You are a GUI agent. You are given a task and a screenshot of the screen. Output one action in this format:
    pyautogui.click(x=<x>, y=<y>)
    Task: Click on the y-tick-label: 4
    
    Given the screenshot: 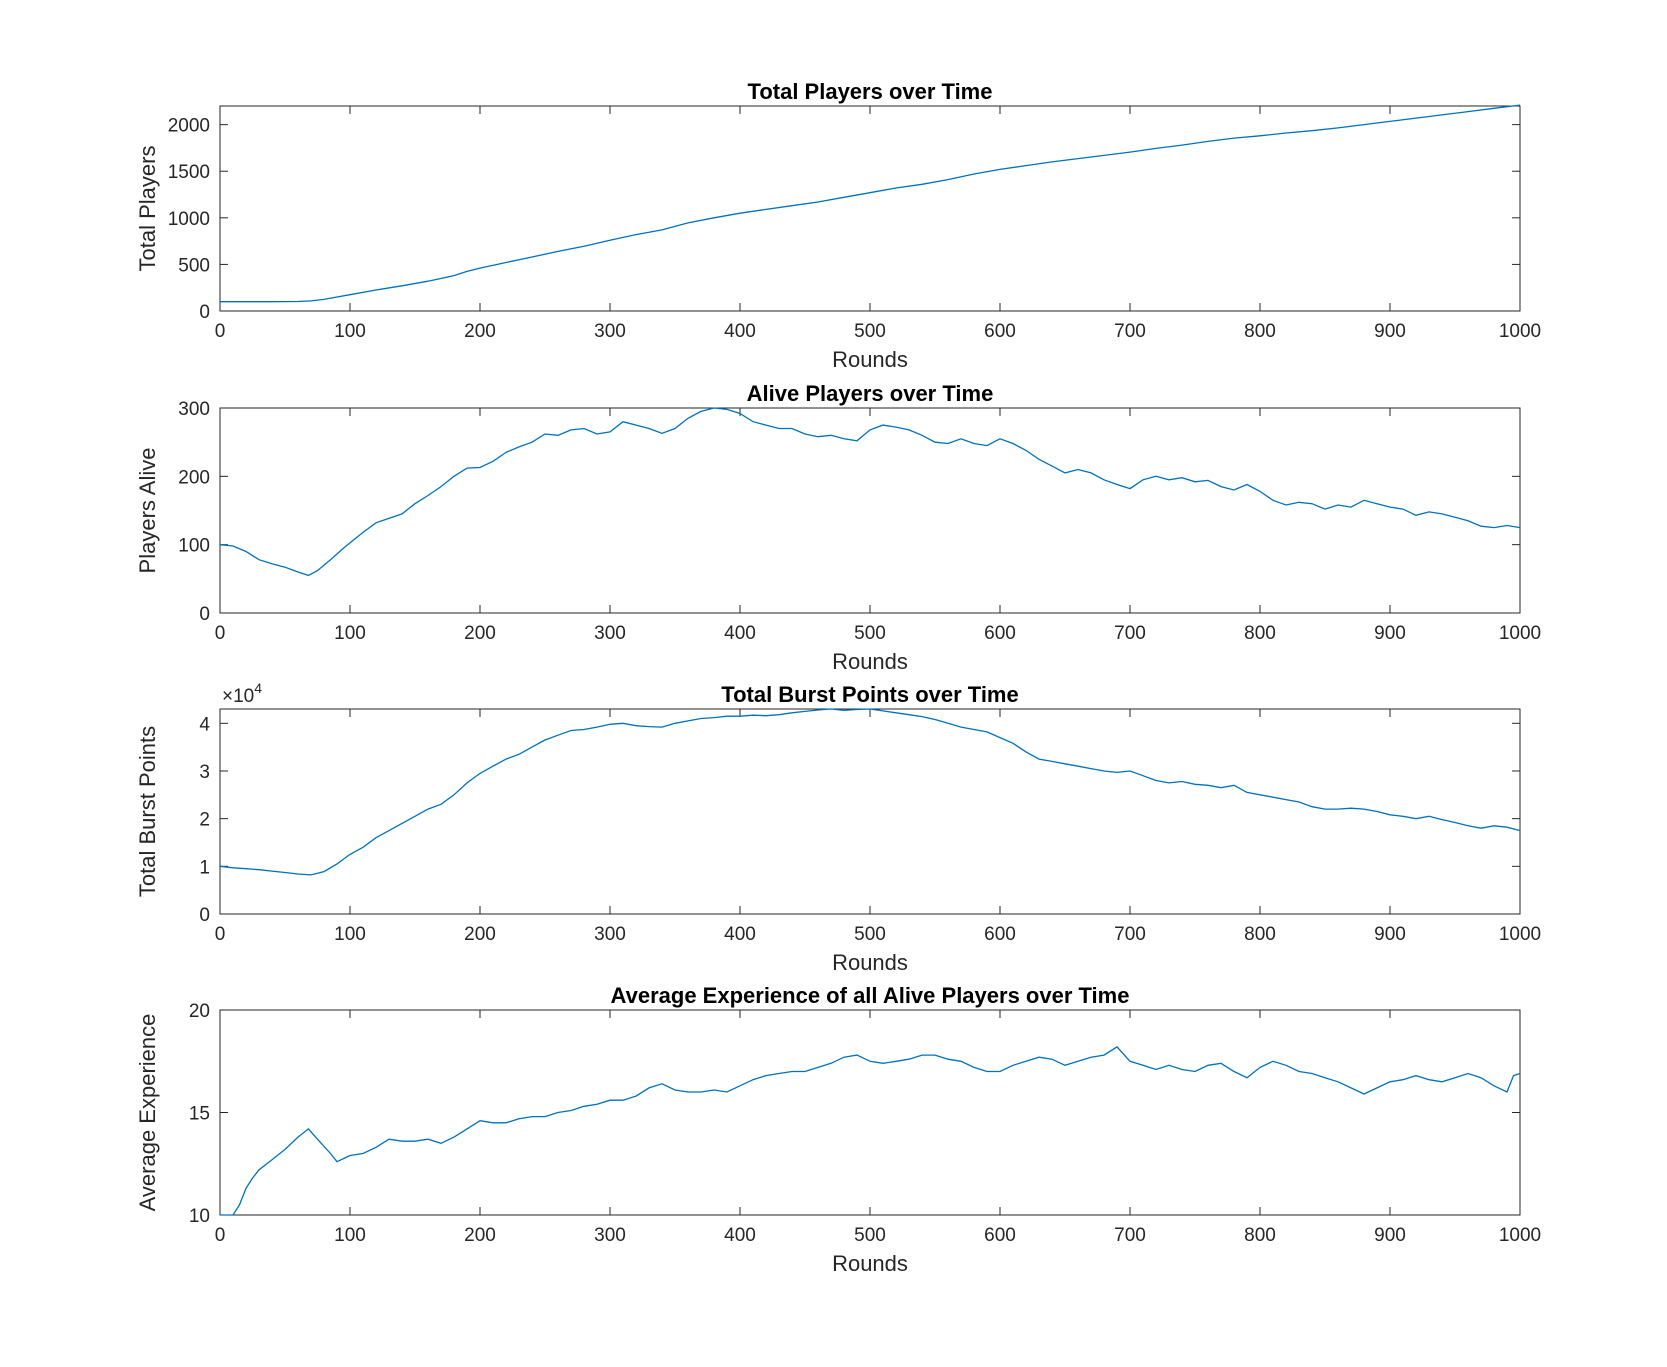 What is the action you would take?
    pyautogui.click(x=204, y=724)
    